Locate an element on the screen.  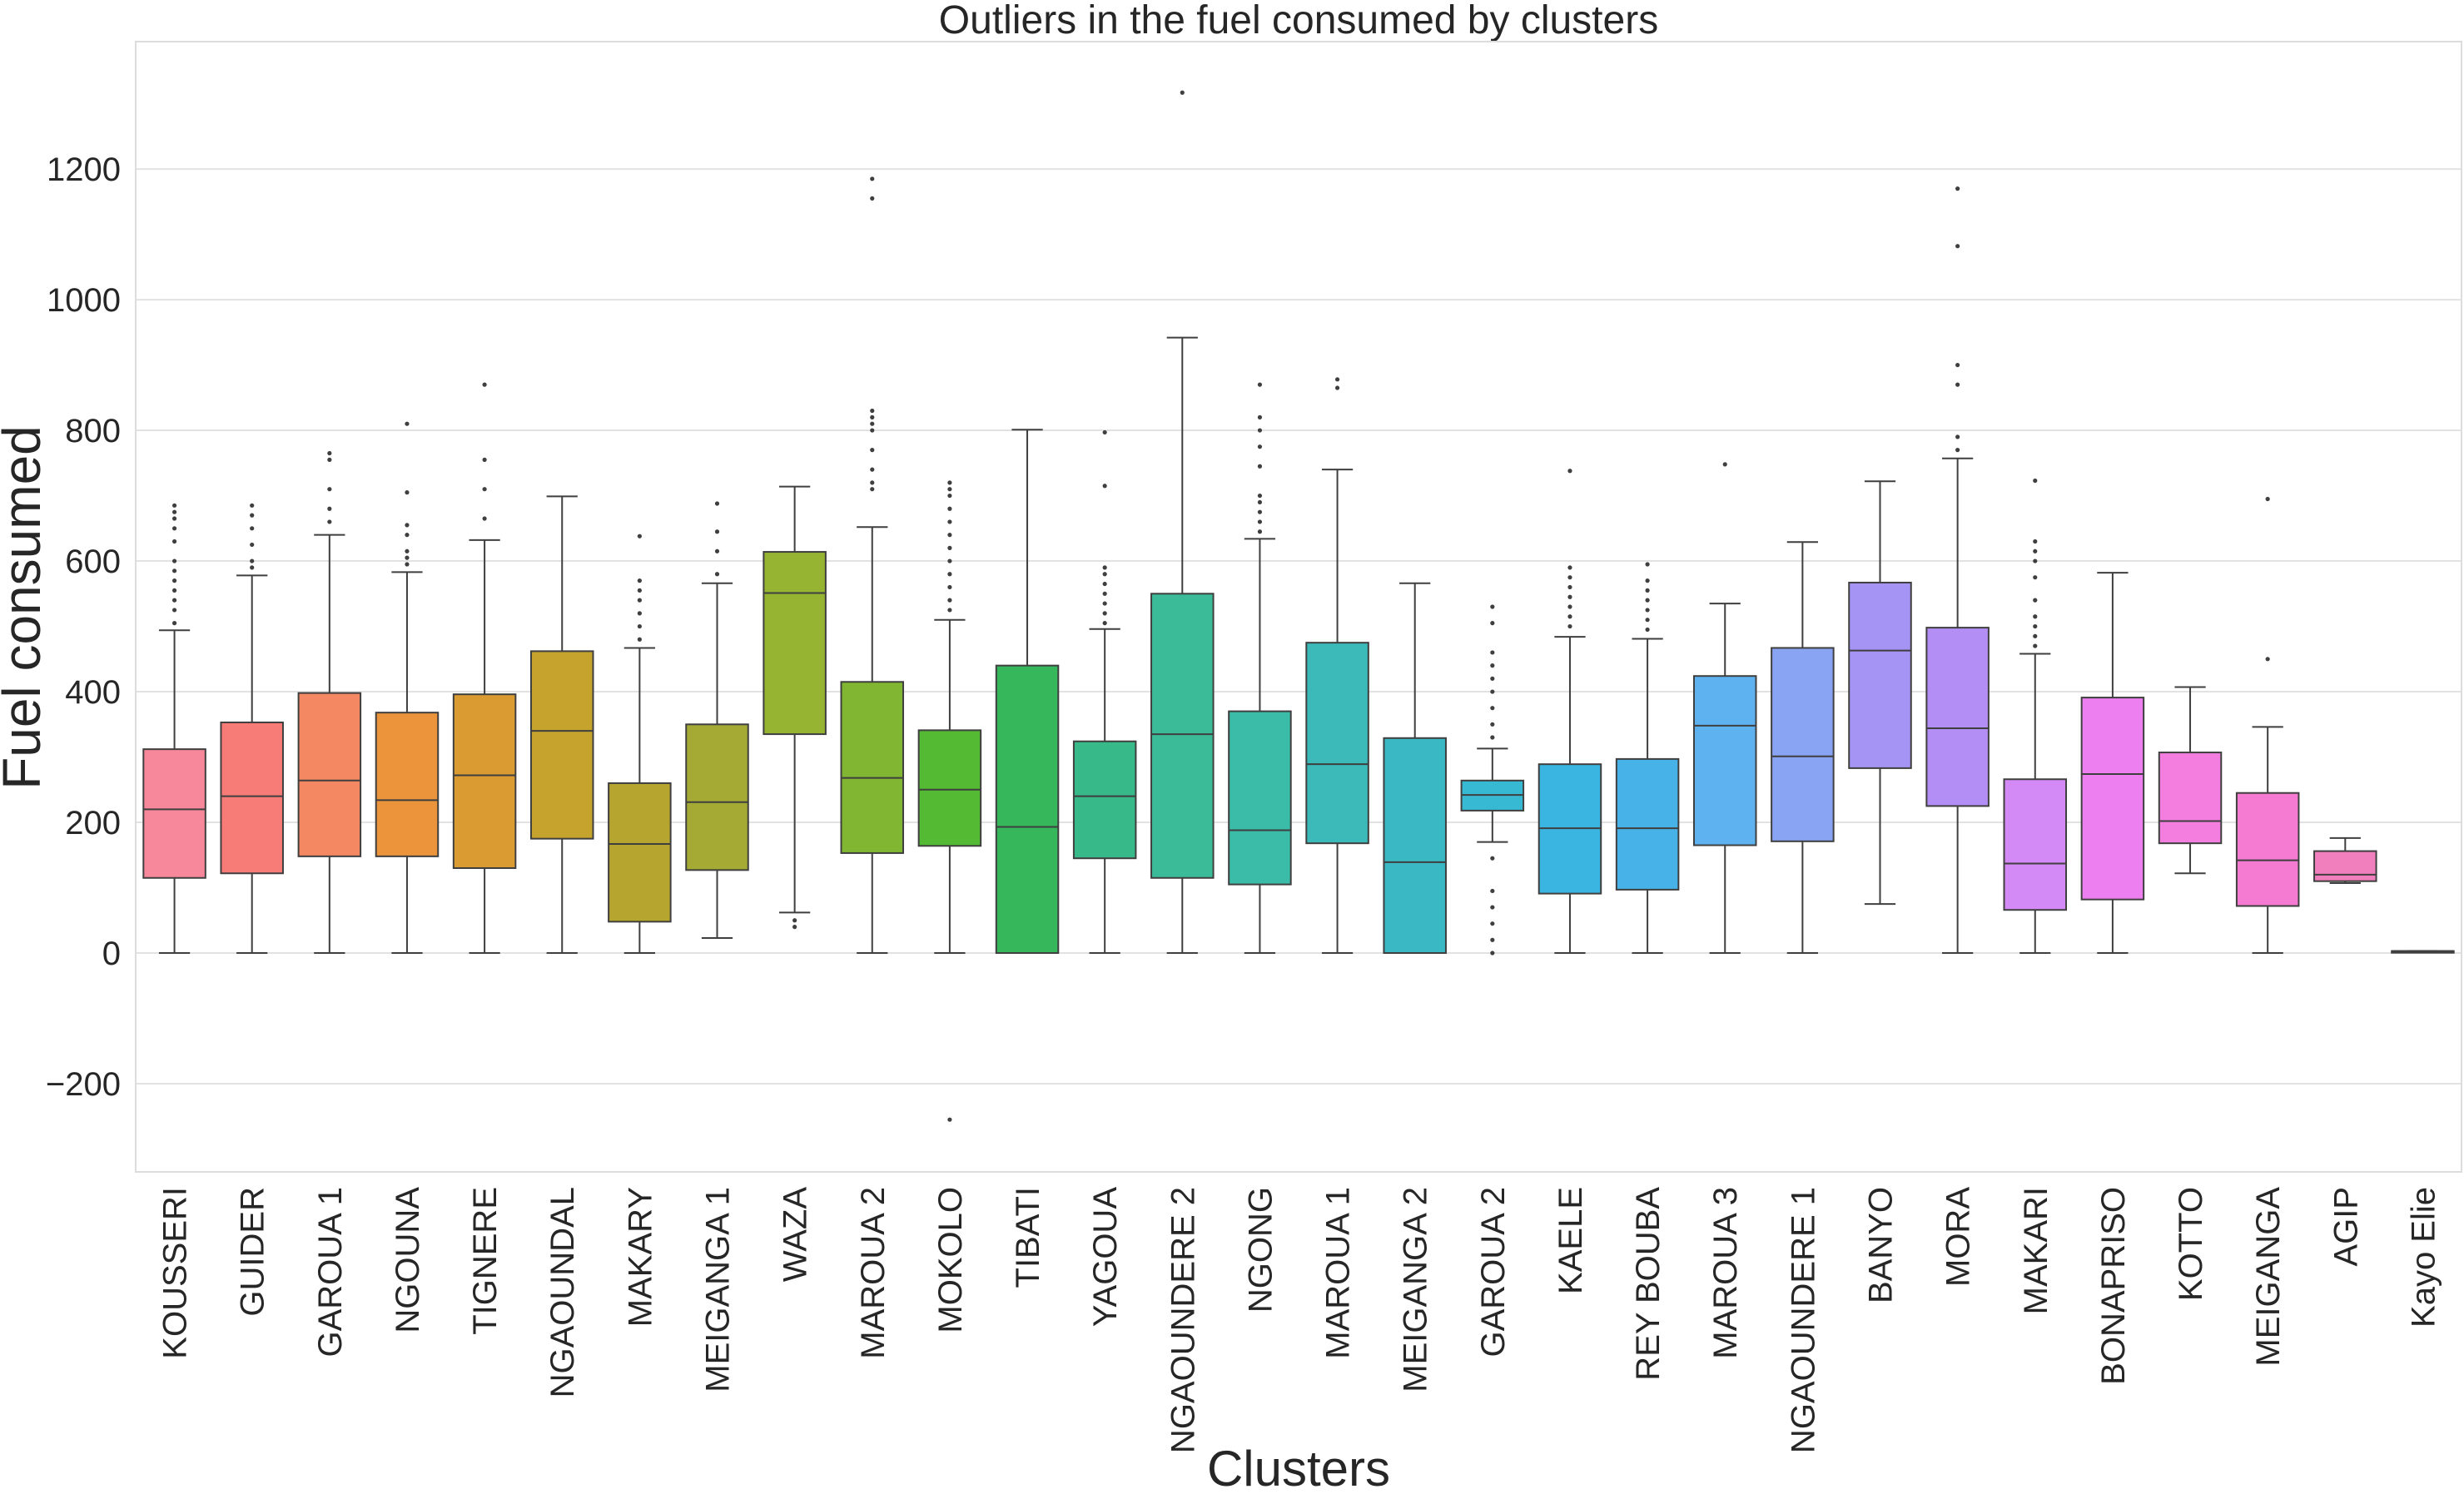
y-tick-label: −200 is located at coordinates (83, 1084).